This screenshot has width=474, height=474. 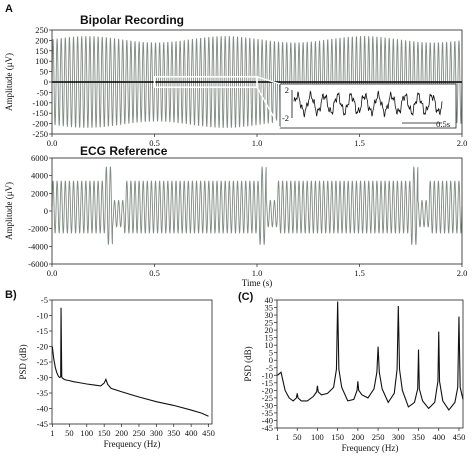 I want to click on psdc-xlabel: Frequency (Hz), so click(x=370, y=448).